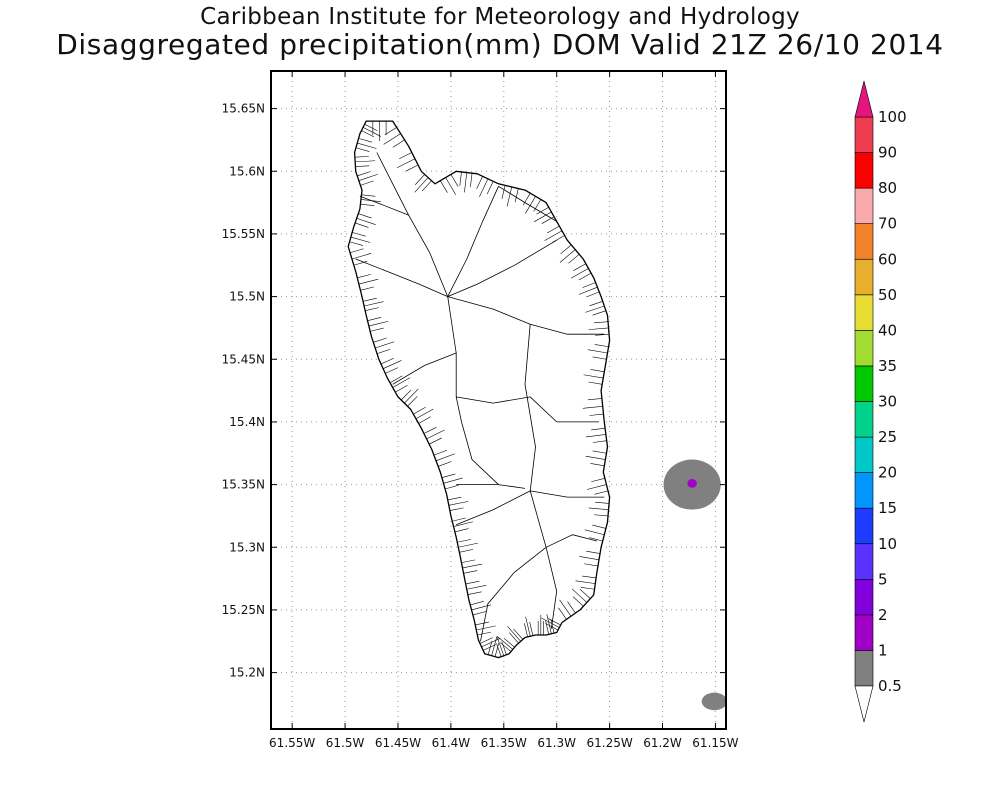  I want to click on lon-tick-label: 61.3W, so click(556, 743).